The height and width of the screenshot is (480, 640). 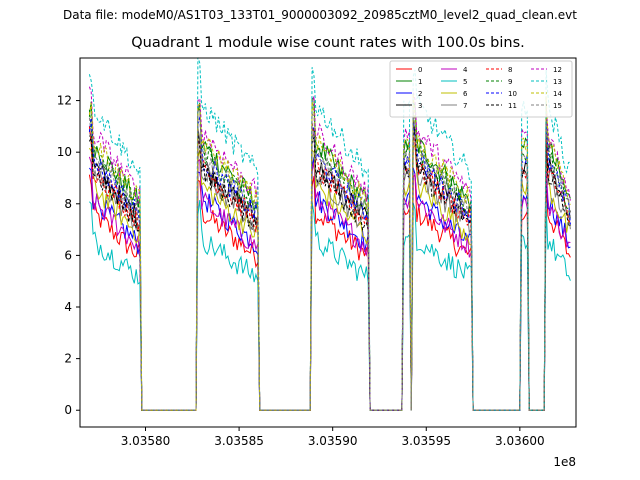 I want to click on legend-label-1: 1, so click(x=420, y=82).